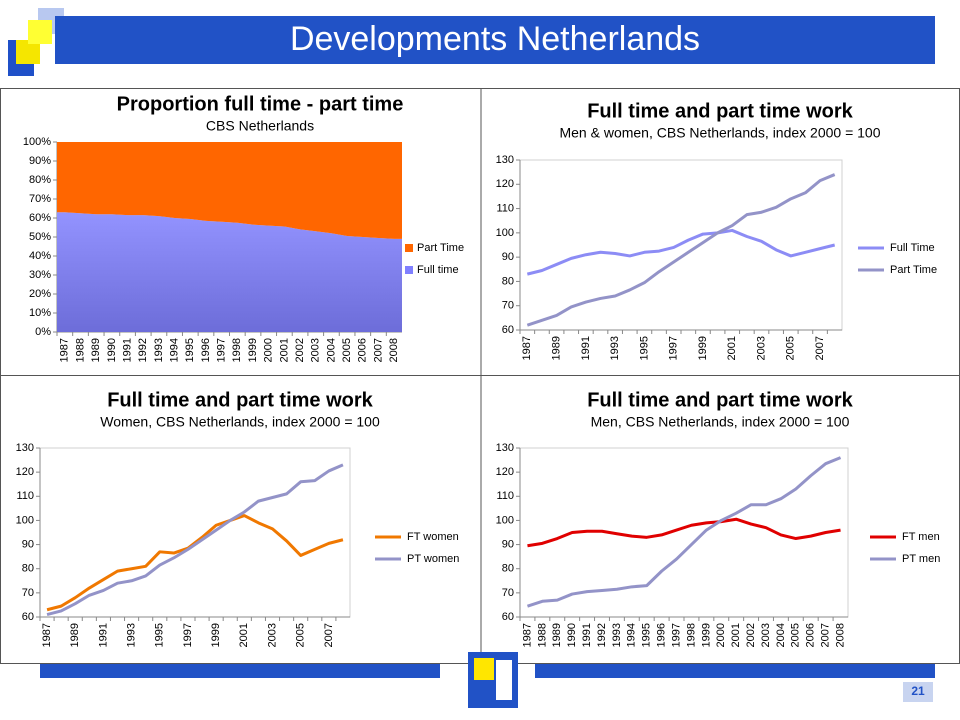 Image resolution: width=960 pixels, height=720 pixels. I want to click on chart-subtitle: CBS Netherlands, so click(260, 126).